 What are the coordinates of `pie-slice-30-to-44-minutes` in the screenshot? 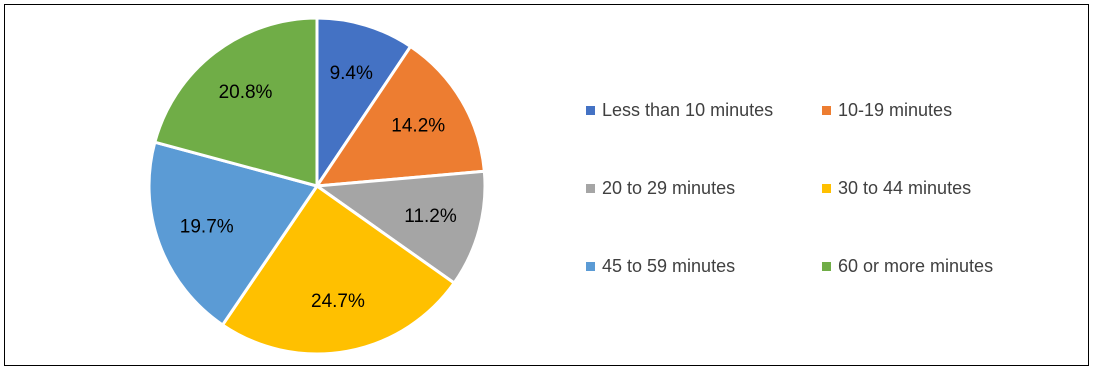 It's located at (338, 270).